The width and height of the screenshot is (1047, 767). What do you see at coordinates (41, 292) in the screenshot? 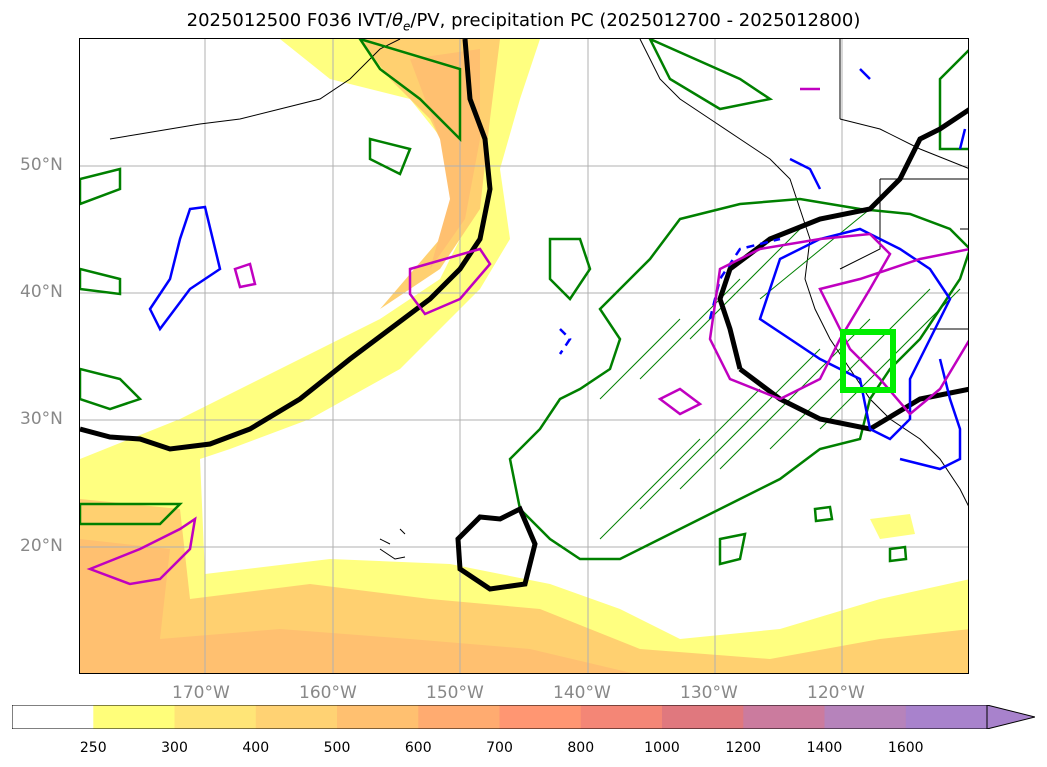
I see `lat-label-40: 40°N` at bounding box center [41, 292].